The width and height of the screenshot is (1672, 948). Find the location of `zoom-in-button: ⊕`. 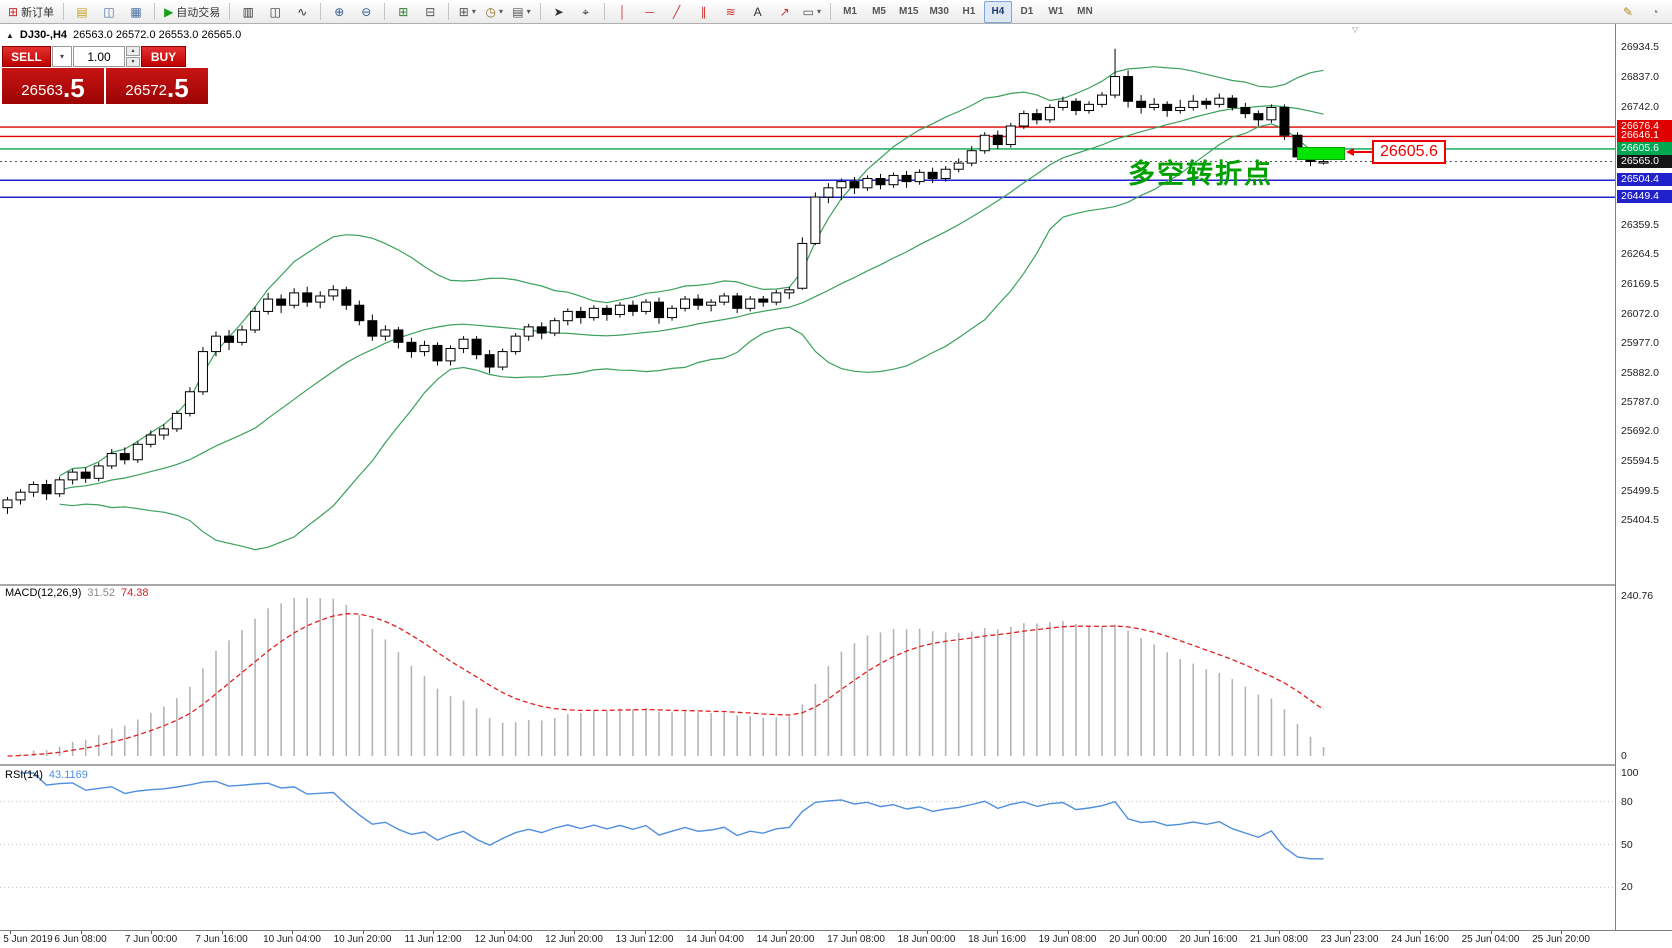

zoom-in-button: ⊕ is located at coordinates (339, 12).